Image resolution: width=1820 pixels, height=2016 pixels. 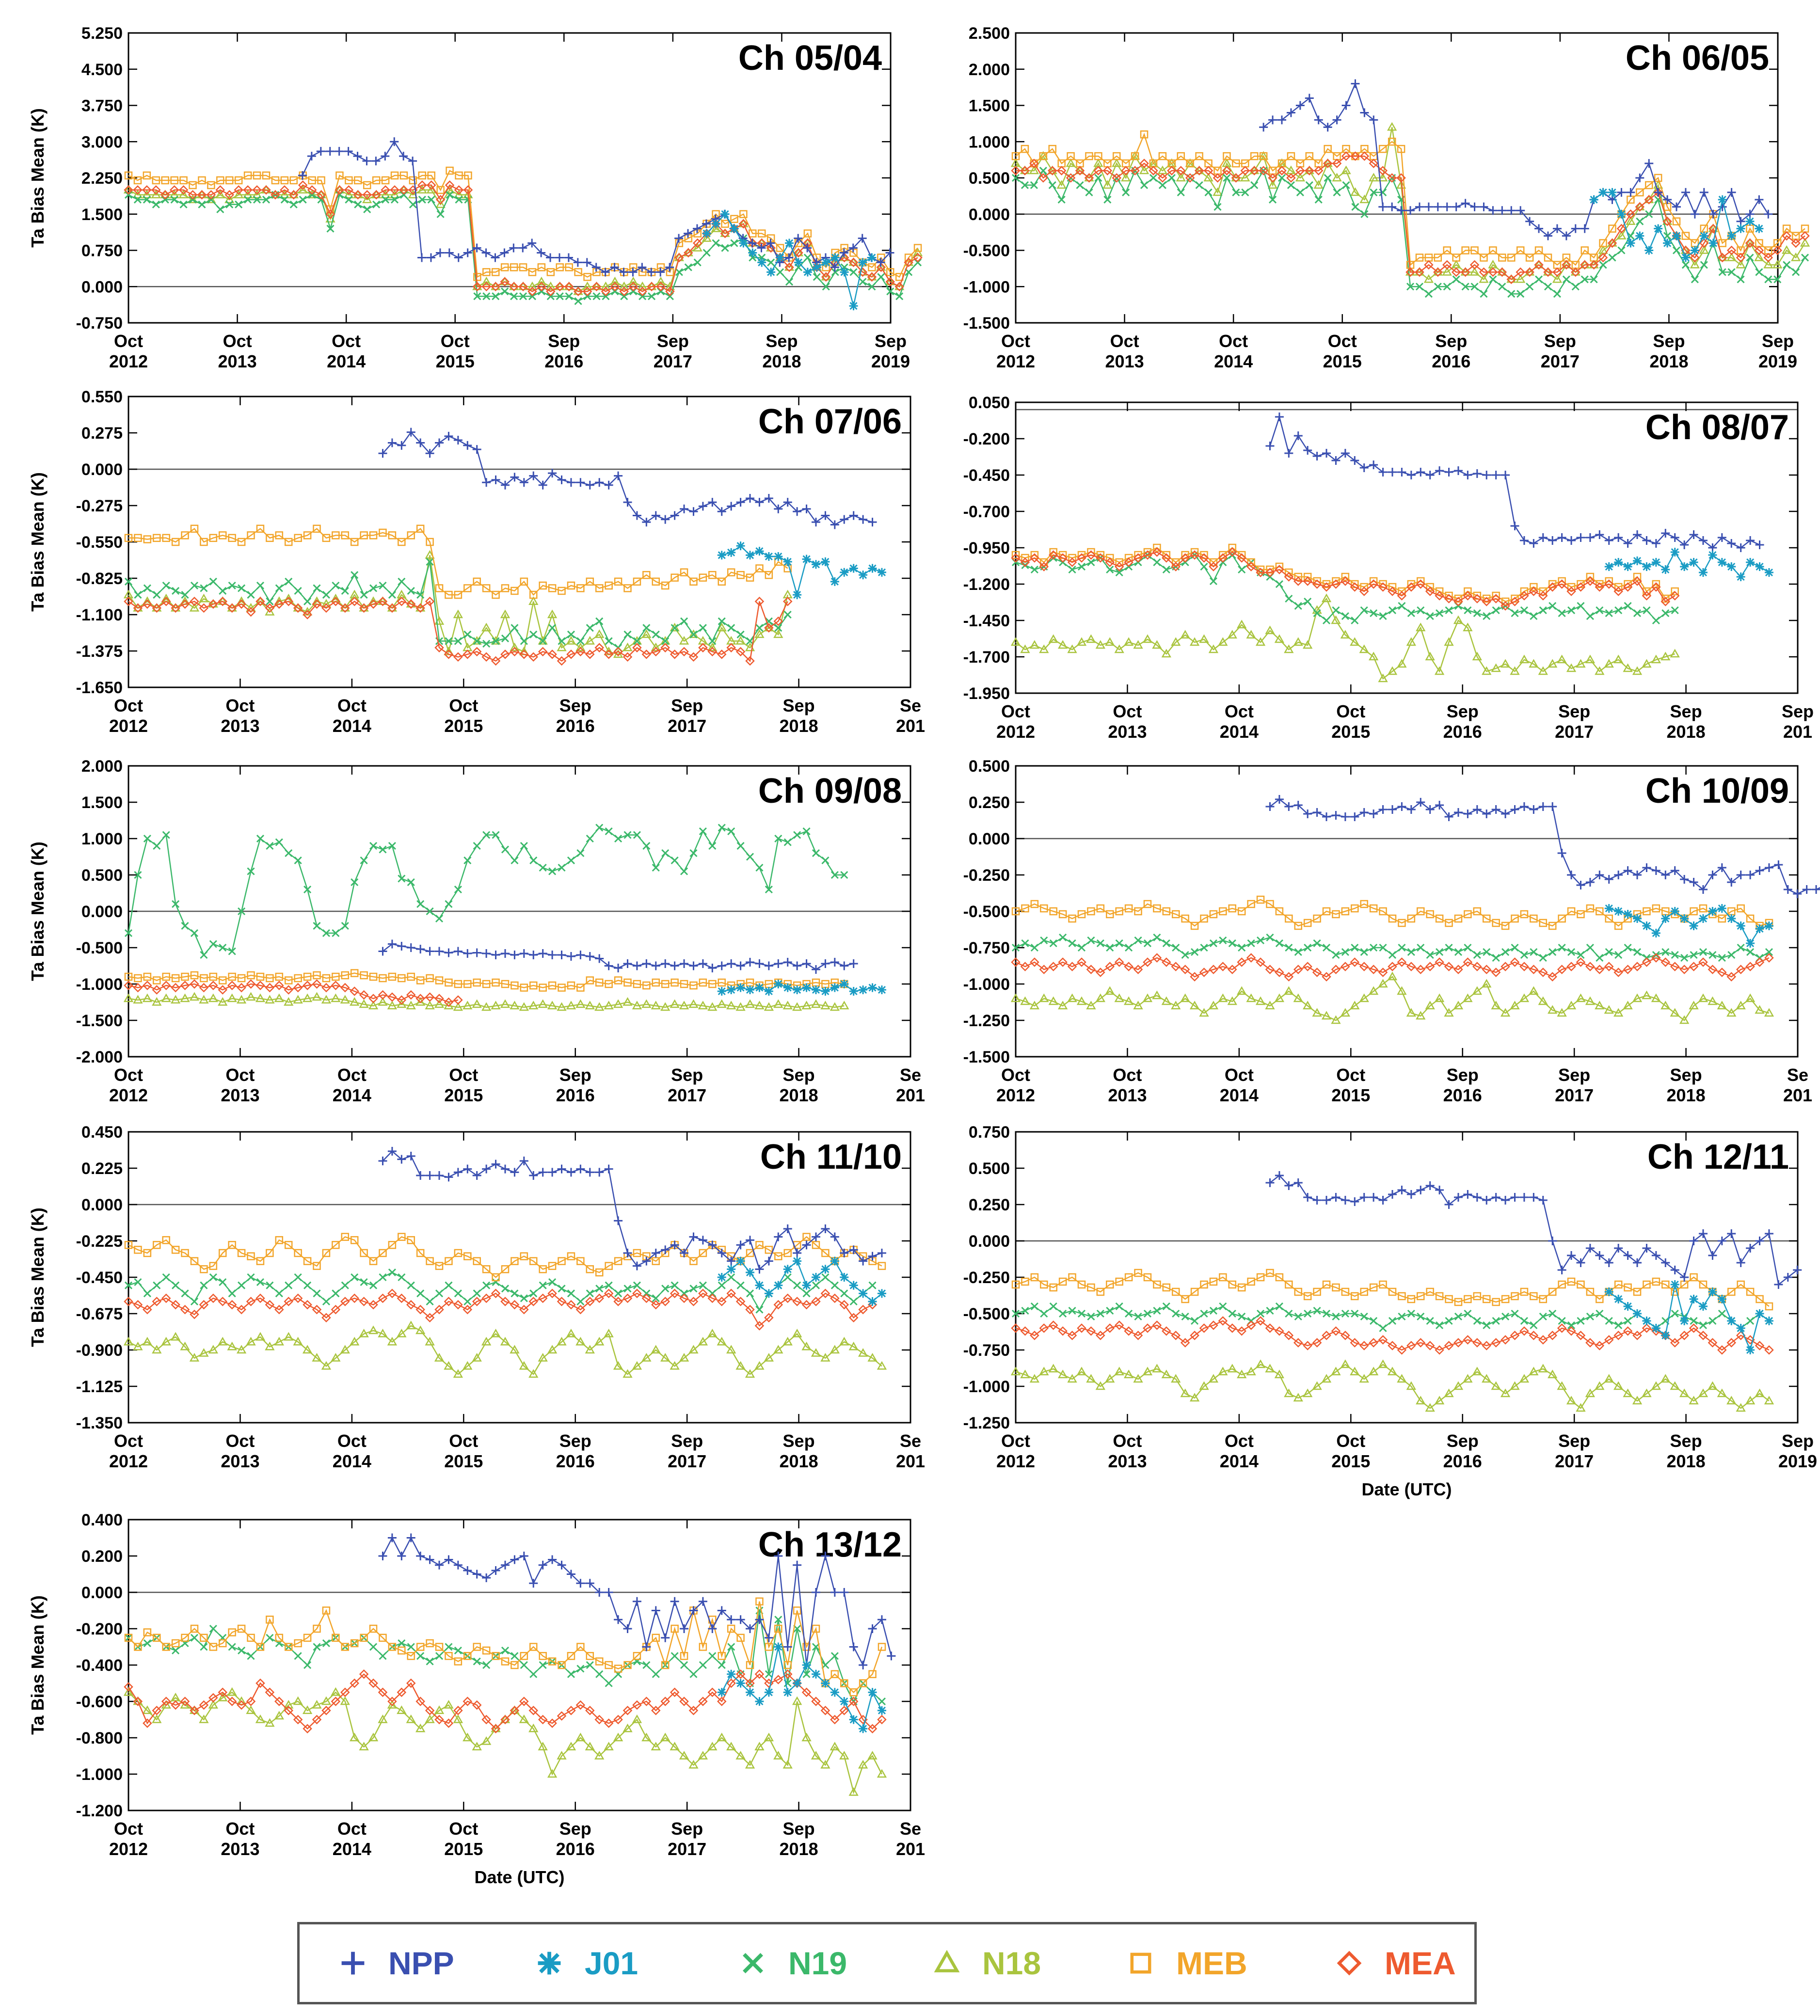 What do you see at coordinates (395, 1963) in the screenshot?
I see `legend-item-npp: NPP` at bounding box center [395, 1963].